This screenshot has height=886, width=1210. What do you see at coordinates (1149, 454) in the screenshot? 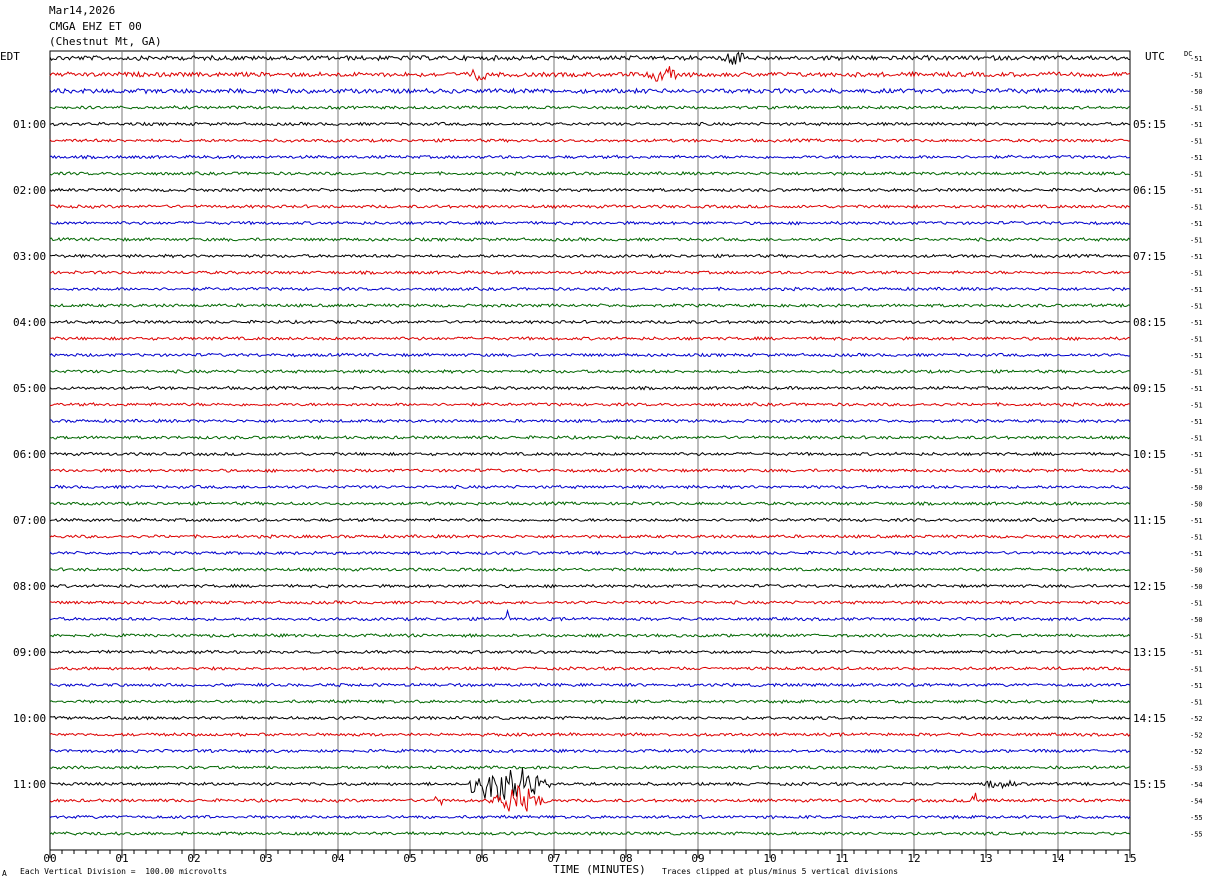
I see `right-hour-label: 10:15` at bounding box center [1149, 454].